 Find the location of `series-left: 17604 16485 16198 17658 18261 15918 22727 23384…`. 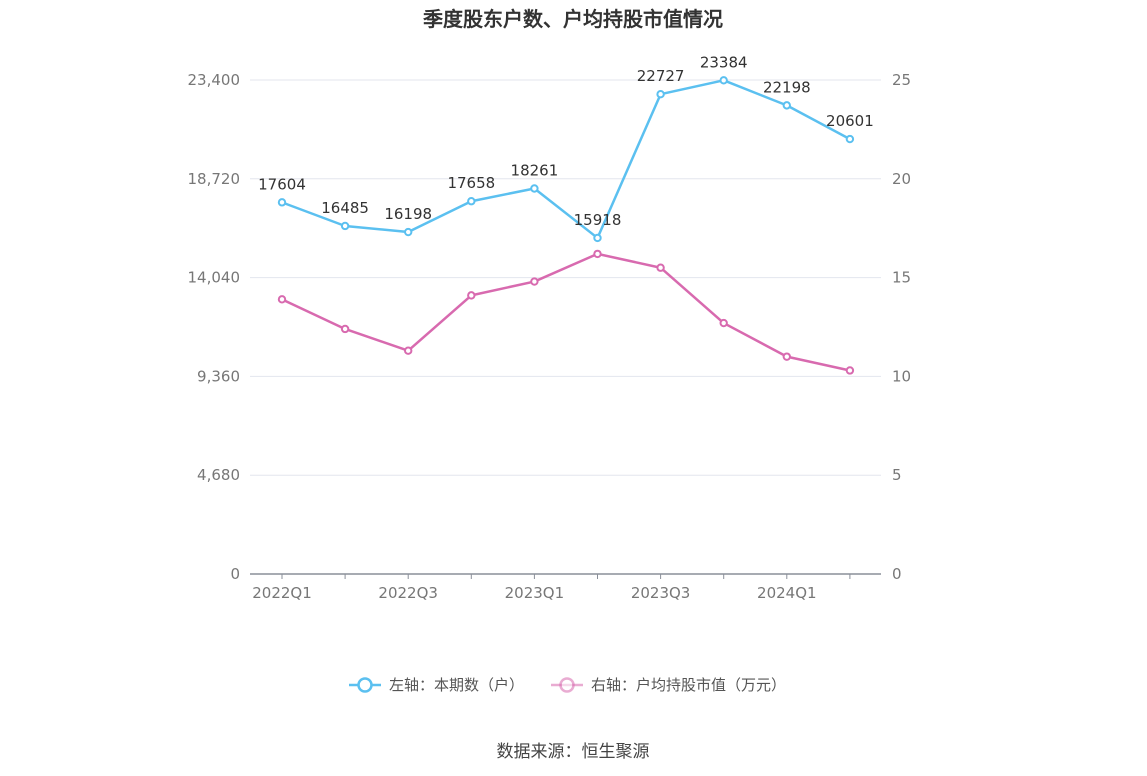

series-left: 17604 16485 16198 17658 18261 15918 22727 23384… is located at coordinates (566, 148).